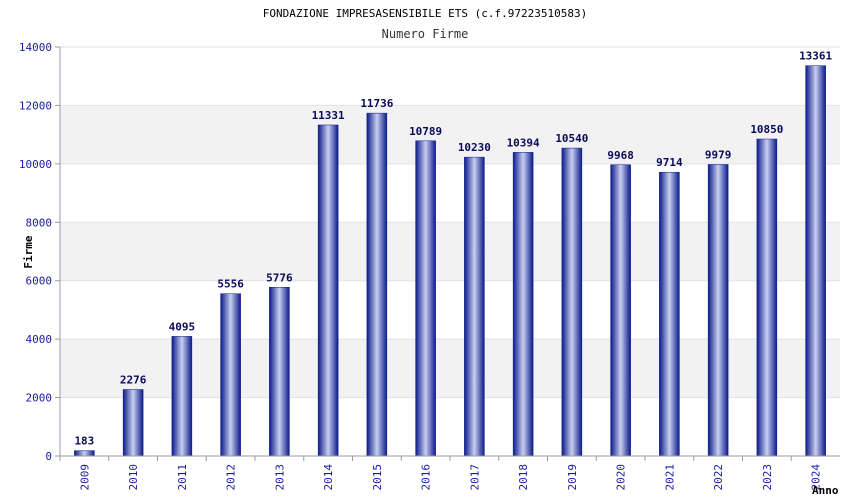  I want to click on y-tick-label: 2000, so click(39, 398).